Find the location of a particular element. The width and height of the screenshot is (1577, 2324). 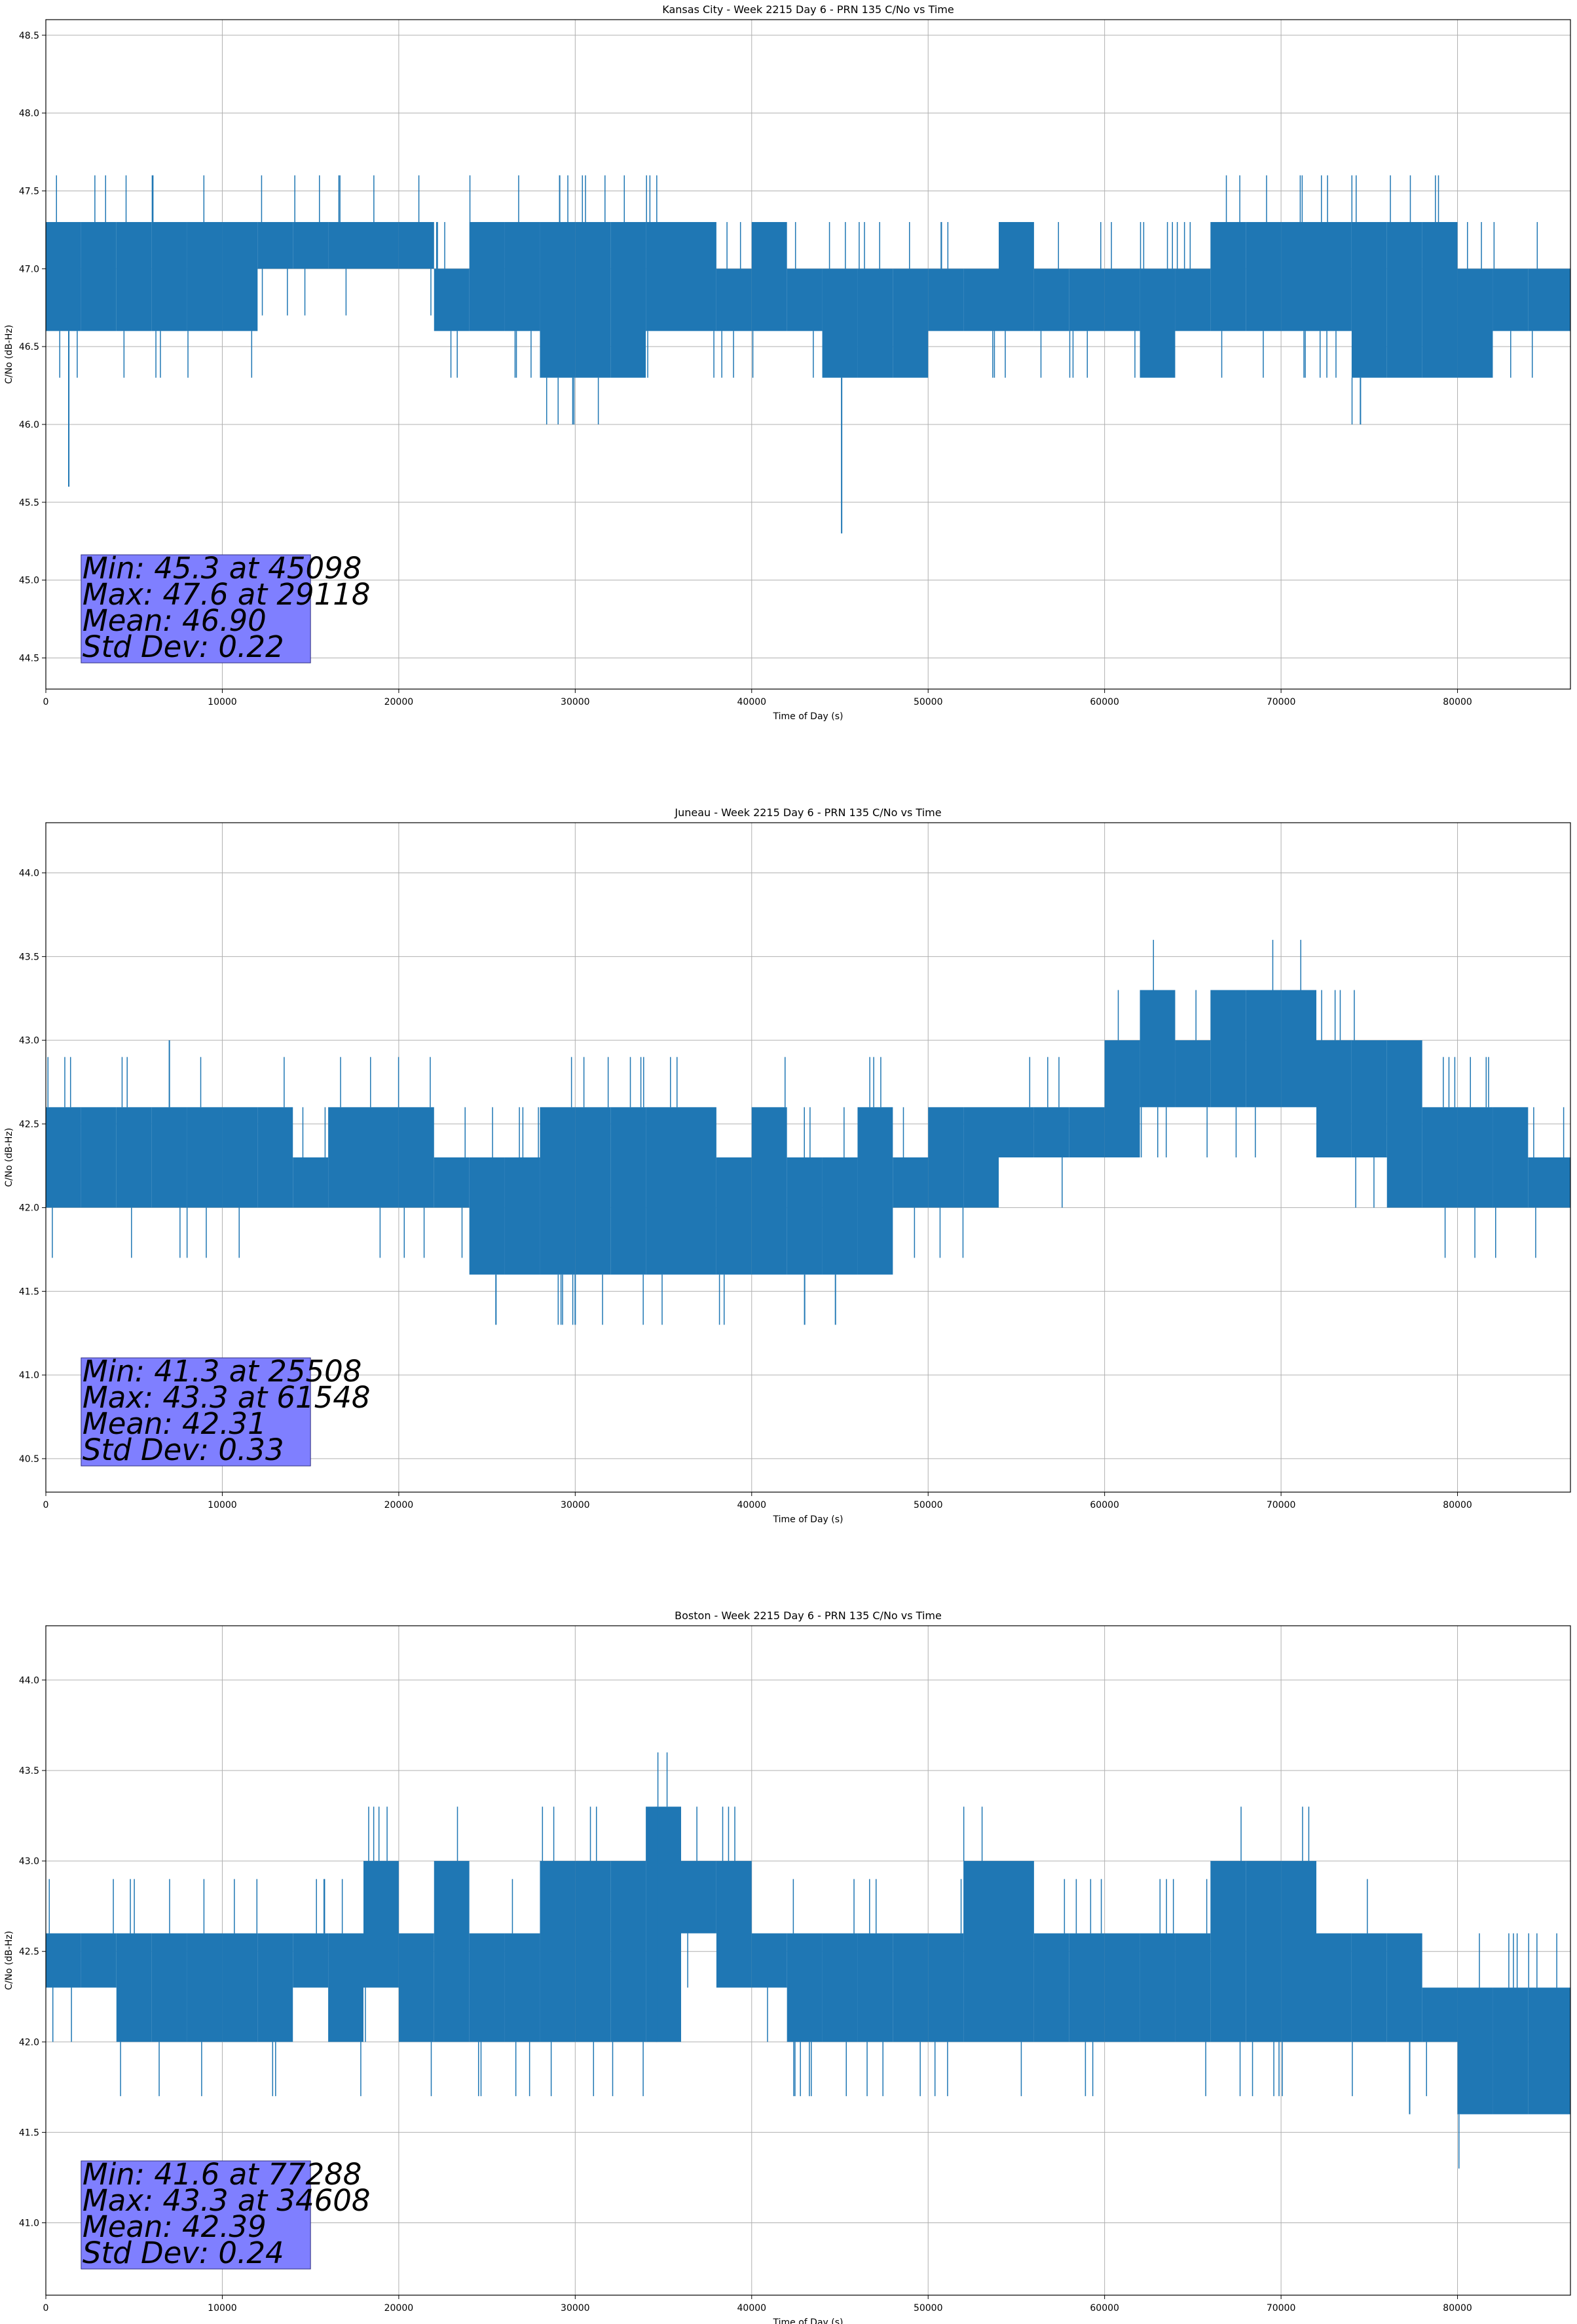

x-tick-label: 0 is located at coordinates (46, 702).